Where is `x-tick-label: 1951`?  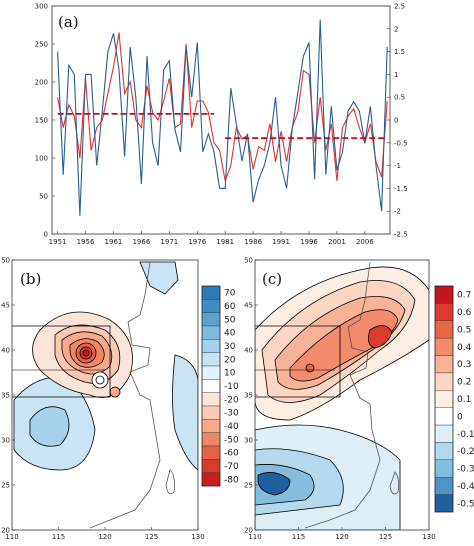 x-tick-label: 1951 is located at coordinates (58, 242).